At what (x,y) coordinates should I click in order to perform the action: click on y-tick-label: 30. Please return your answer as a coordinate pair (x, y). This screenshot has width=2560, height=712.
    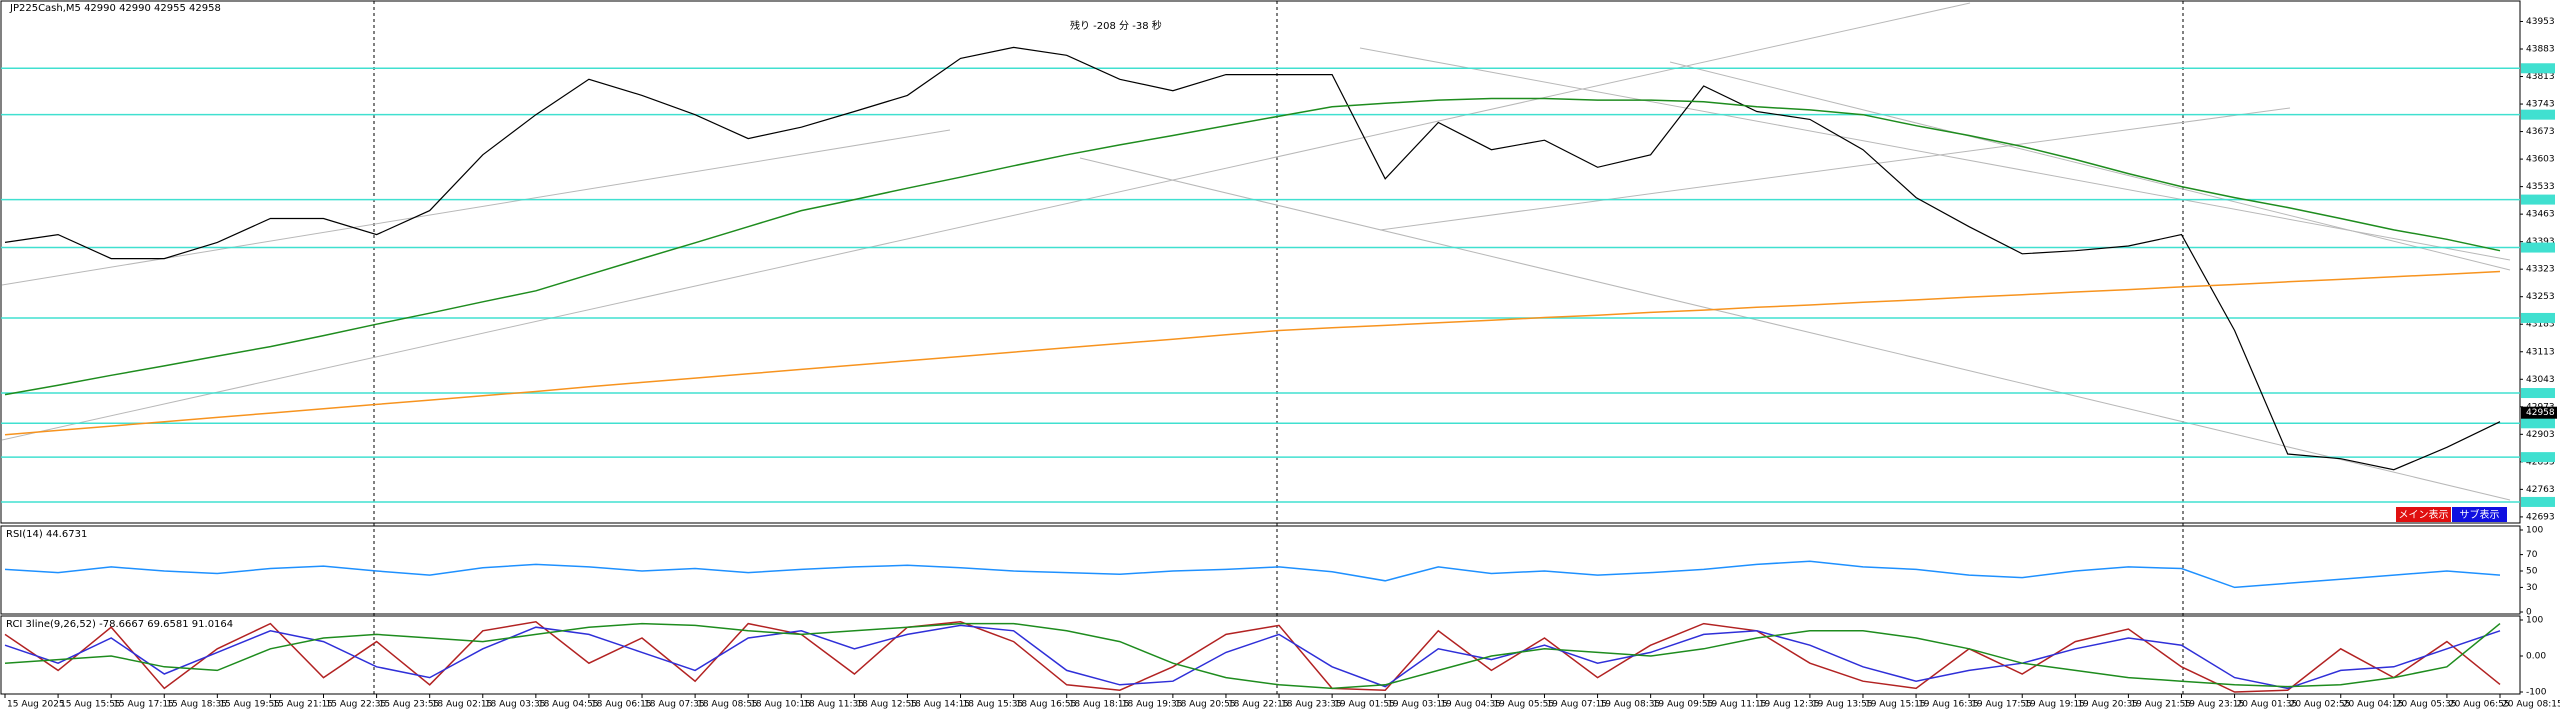
    Looking at the image, I should click on (2532, 588).